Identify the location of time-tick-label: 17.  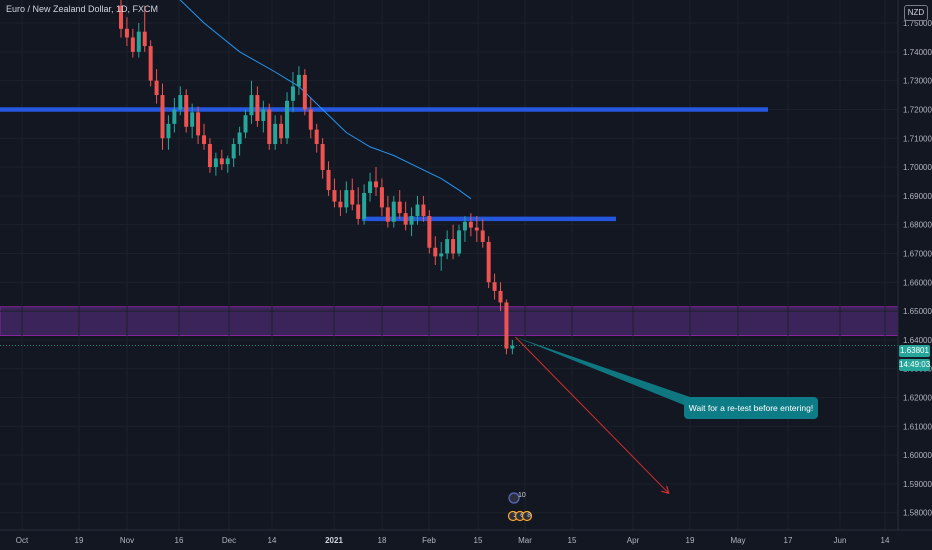
(788, 540).